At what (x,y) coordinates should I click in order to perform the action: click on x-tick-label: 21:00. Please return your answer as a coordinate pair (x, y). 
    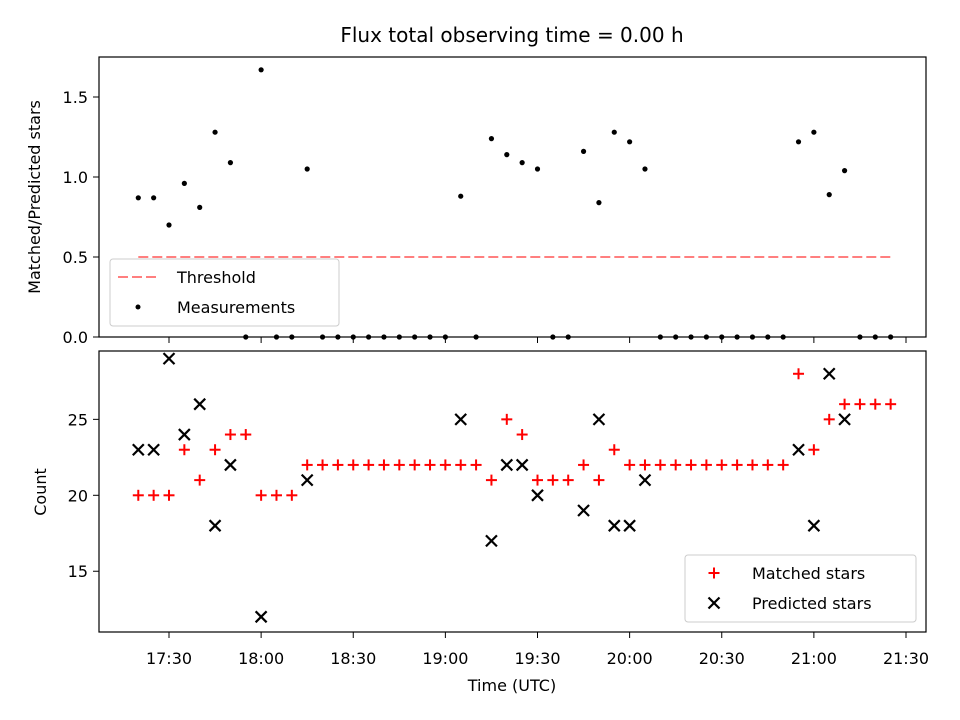
    Looking at the image, I should click on (814, 658).